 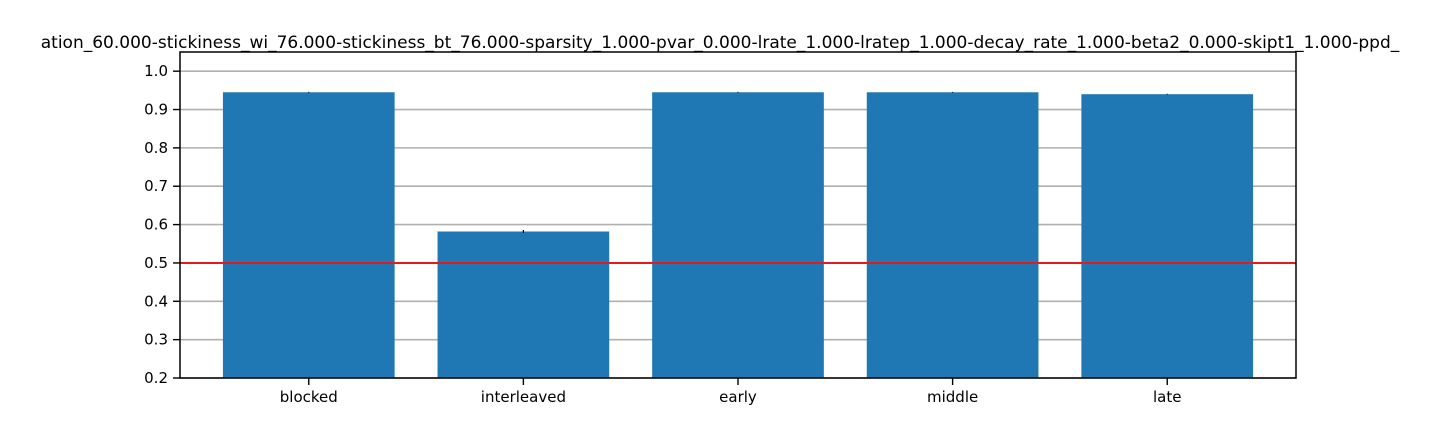 I want to click on y-tick-label: 0.6, so click(x=156, y=225).